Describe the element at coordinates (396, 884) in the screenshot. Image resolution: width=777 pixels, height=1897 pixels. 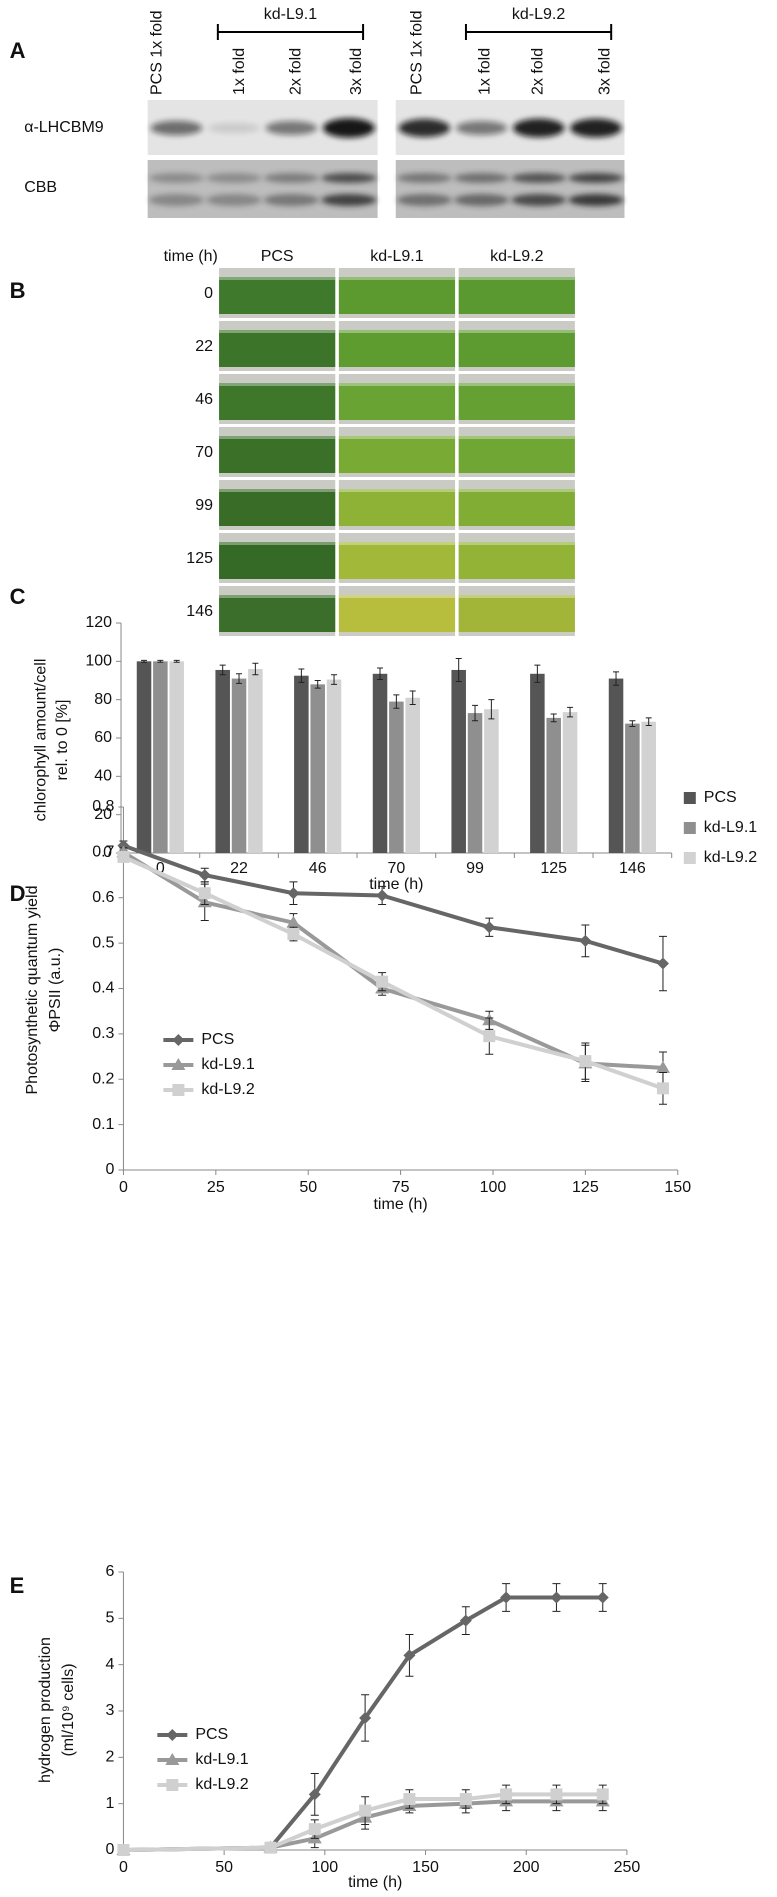
I see `x-axis-title: time (h)` at that location.